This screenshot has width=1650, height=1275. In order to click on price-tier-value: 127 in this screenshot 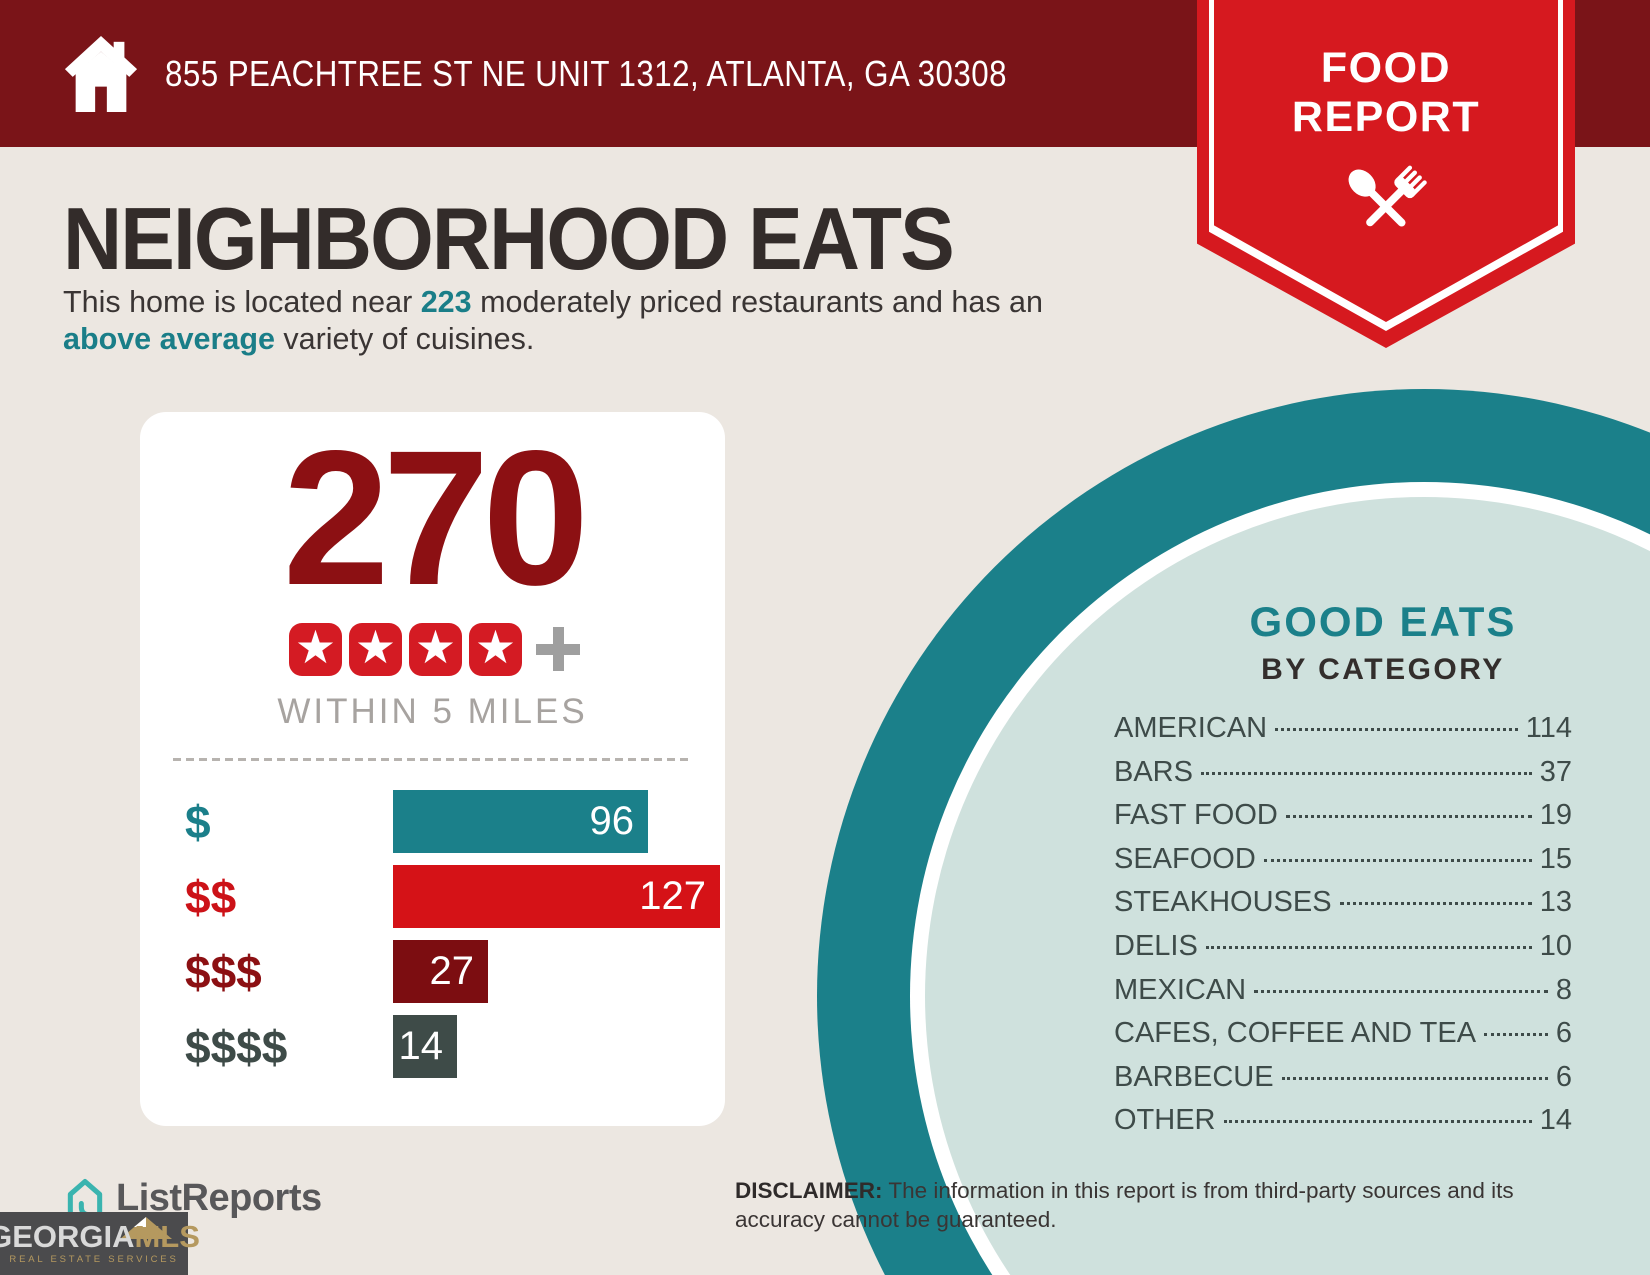, I will do `click(672, 896)`.